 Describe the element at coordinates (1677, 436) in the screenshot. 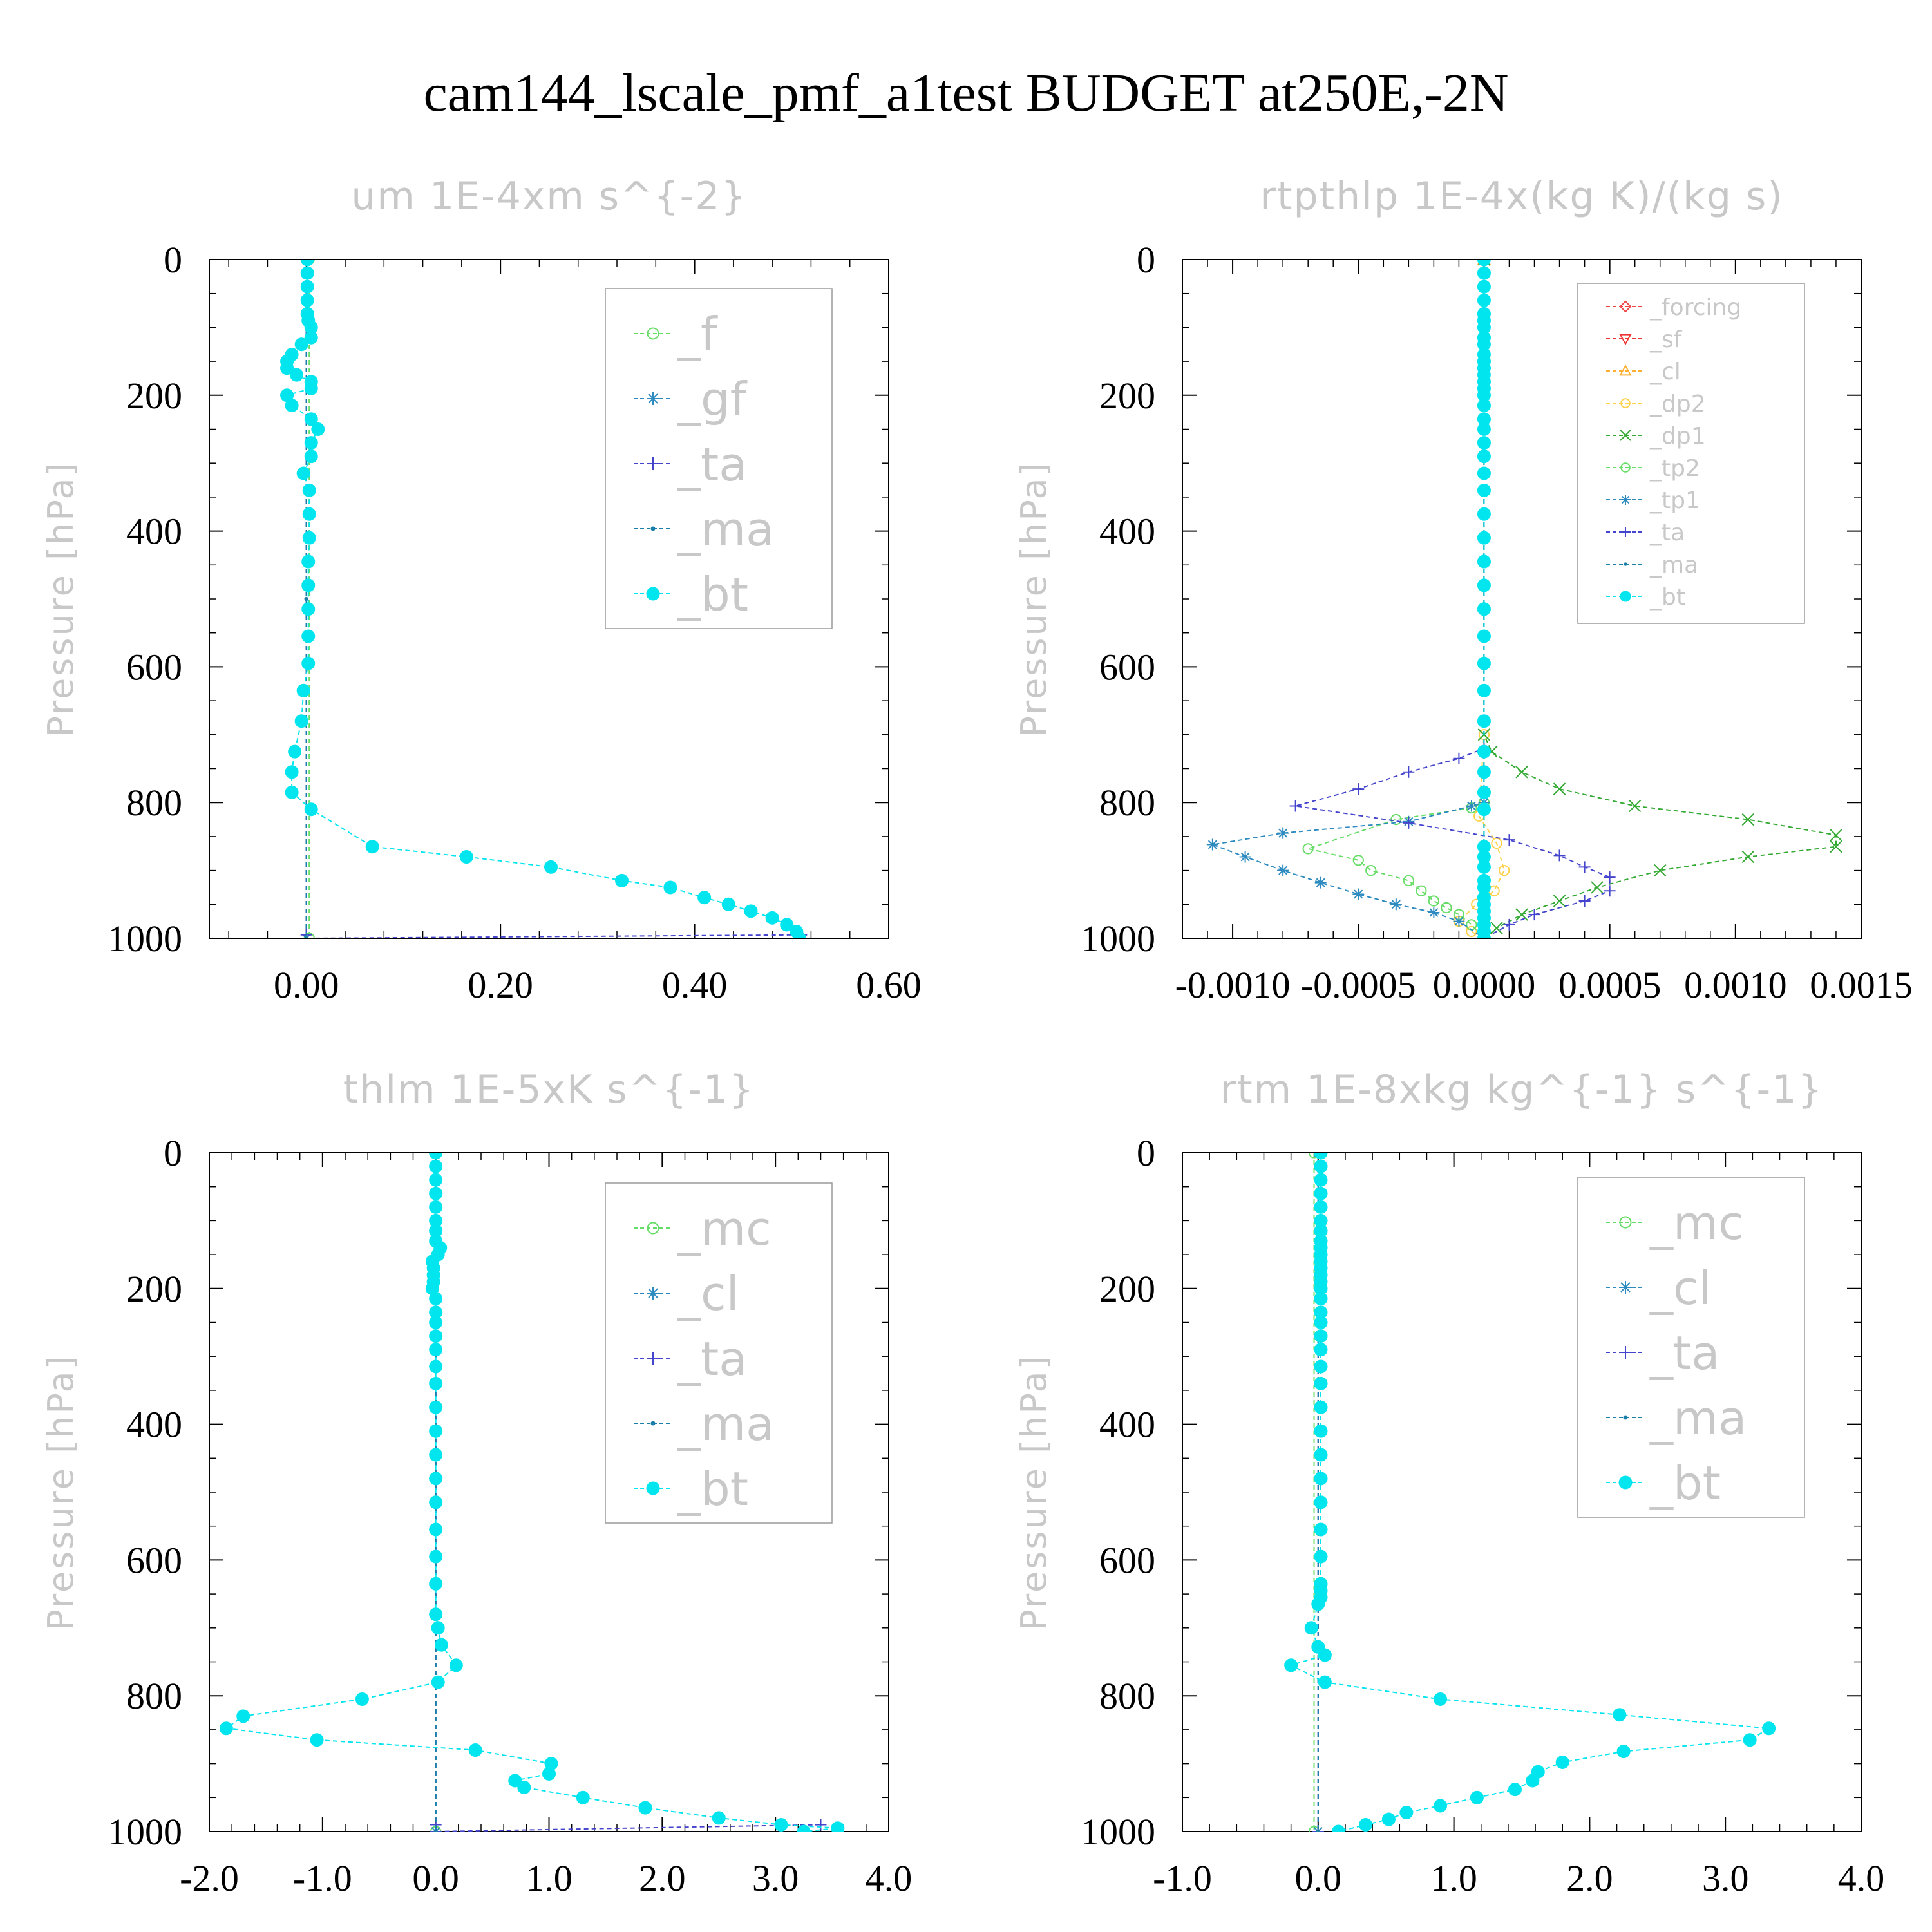

I see `legend-label: _dp1` at that location.